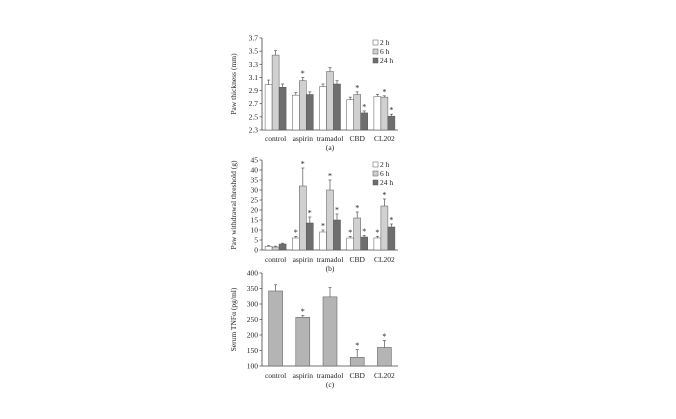 This screenshot has height=419, width=676. Describe the element at coordinates (255, 160) in the screenshot. I see `y-tick-label: 45` at that location.